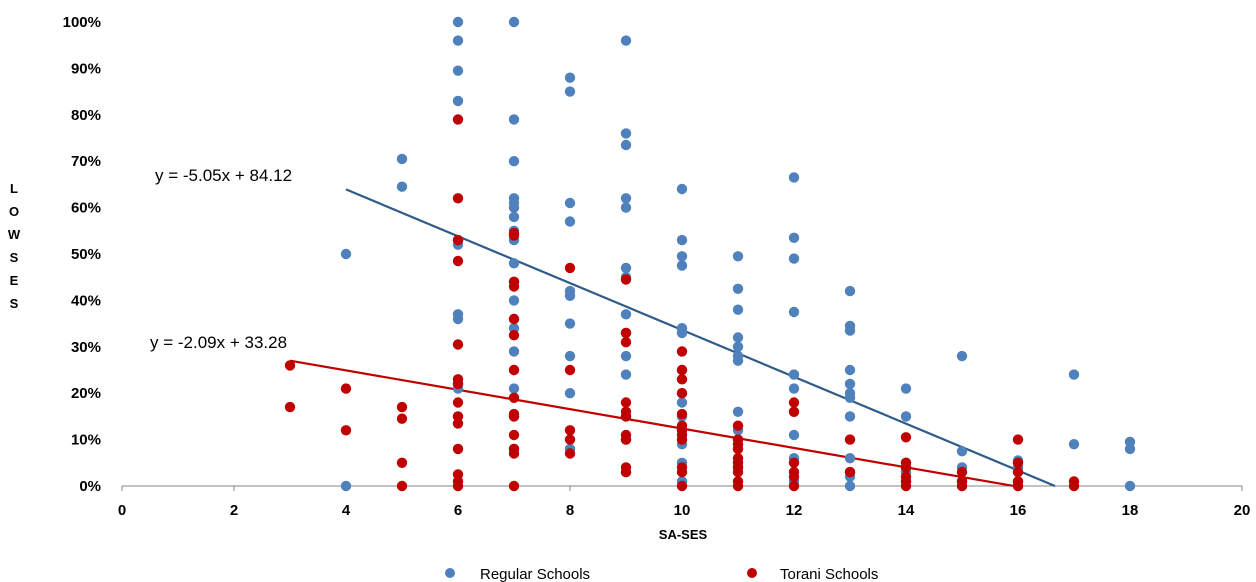 The width and height of the screenshot is (1256, 582). What do you see at coordinates (82, 22) in the screenshot?
I see `y-tick-label: 100%` at bounding box center [82, 22].